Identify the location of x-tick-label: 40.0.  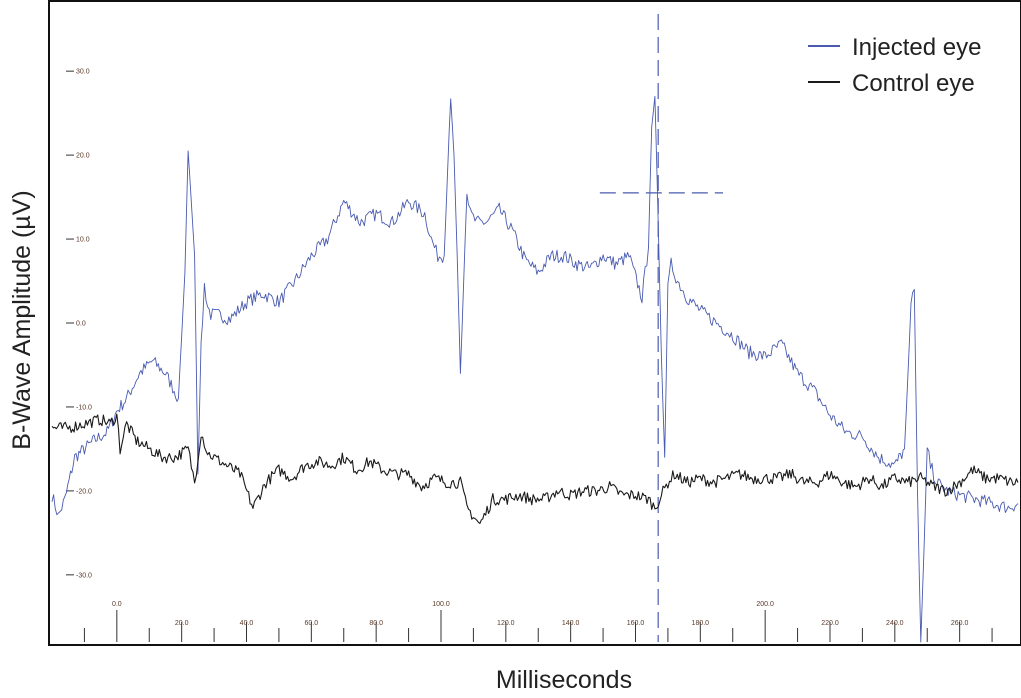
(247, 623).